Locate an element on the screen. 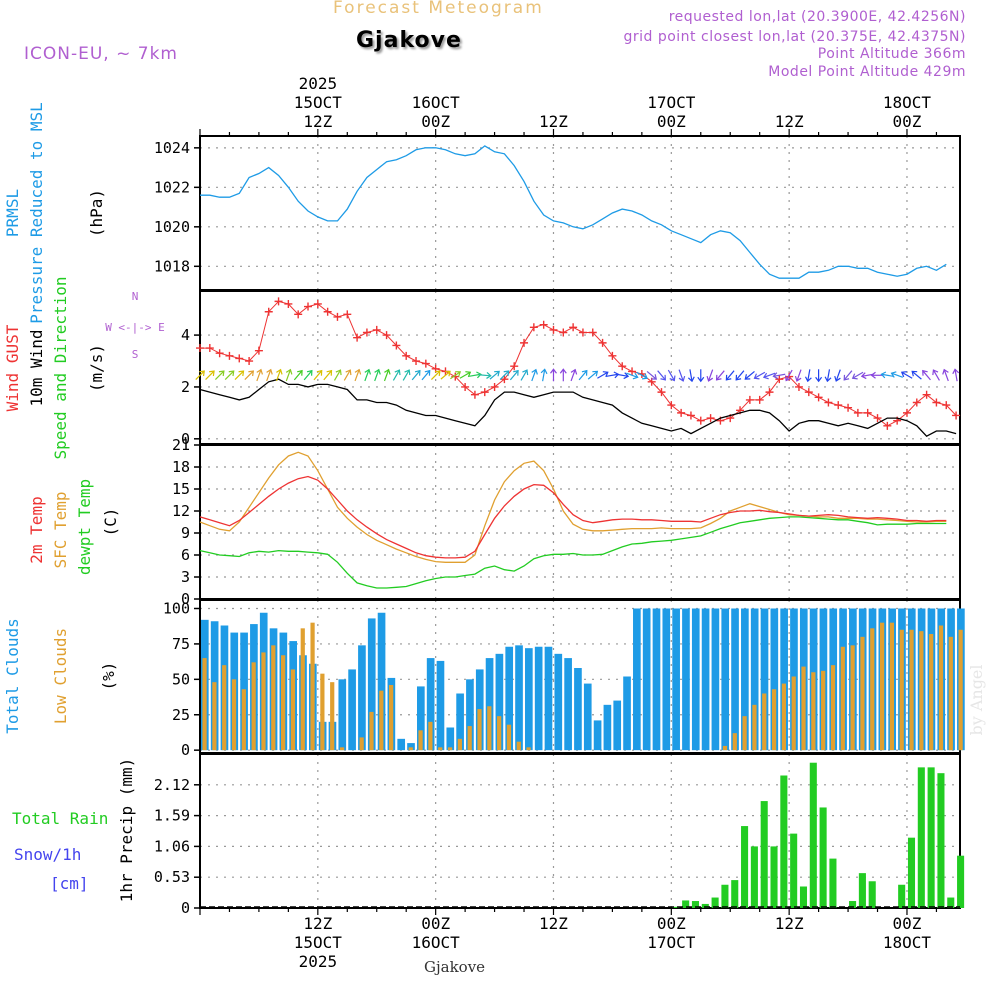 The width and height of the screenshot is (1000, 1000). temp-unit: (C) is located at coordinates (110, 522).